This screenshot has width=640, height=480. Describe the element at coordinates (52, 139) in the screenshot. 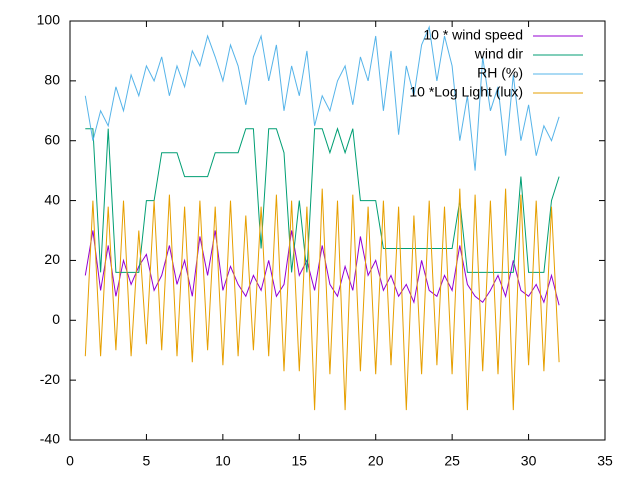

I see `y-tick-label: 60` at that location.